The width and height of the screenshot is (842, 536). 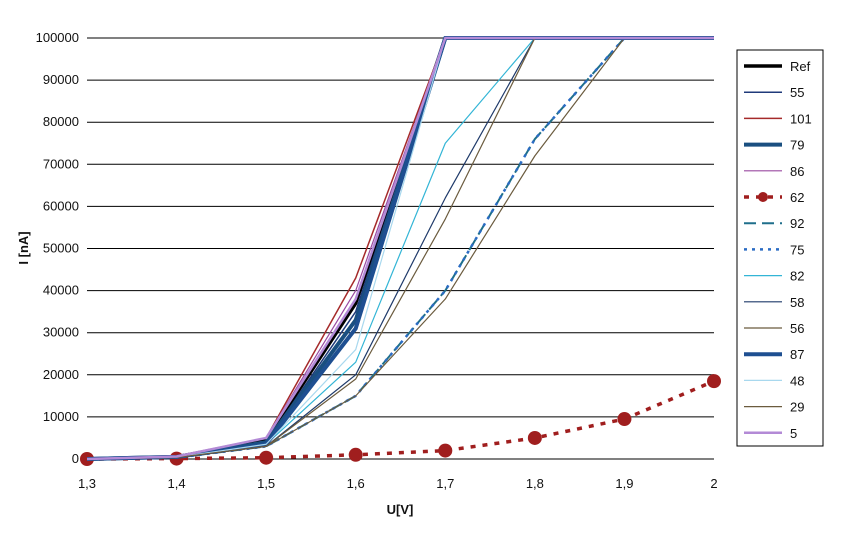 What do you see at coordinates (61, 248) in the screenshot?
I see `y-tick-label: 50000` at bounding box center [61, 248].